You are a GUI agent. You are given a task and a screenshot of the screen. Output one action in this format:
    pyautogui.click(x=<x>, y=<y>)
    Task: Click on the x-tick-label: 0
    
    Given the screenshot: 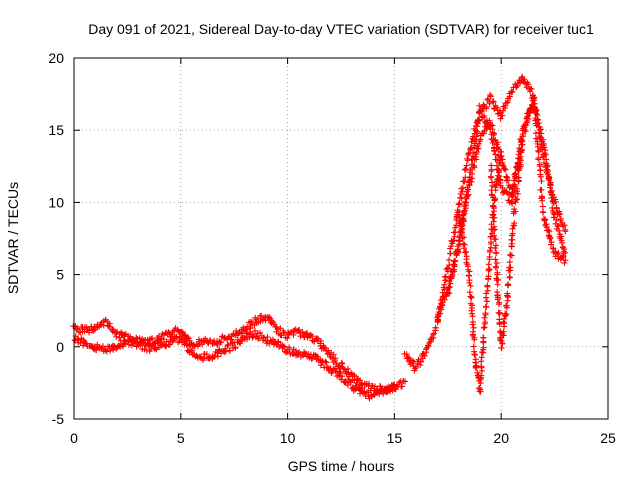 What is the action you would take?
    pyautogui.click(x=74, y=438)
    